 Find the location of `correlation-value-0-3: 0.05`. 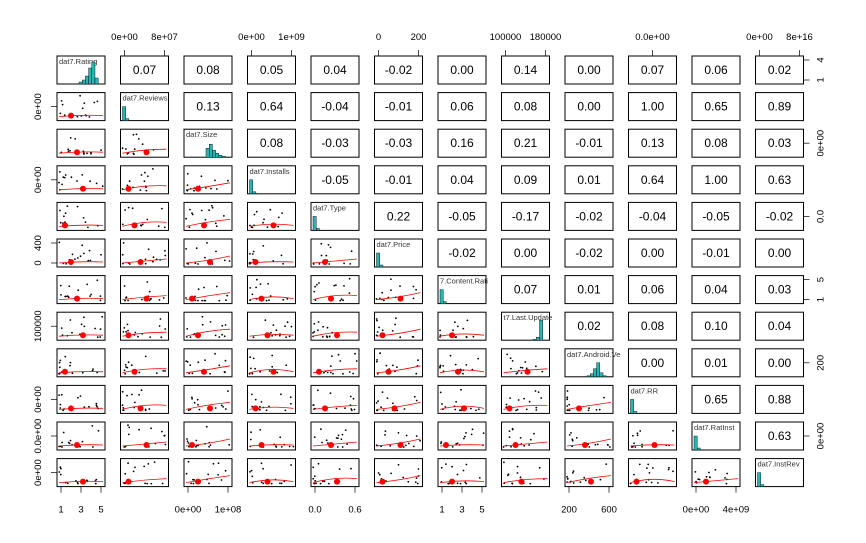

correlation-value-0-3: 0.05 is located at coordinates (272, 70).